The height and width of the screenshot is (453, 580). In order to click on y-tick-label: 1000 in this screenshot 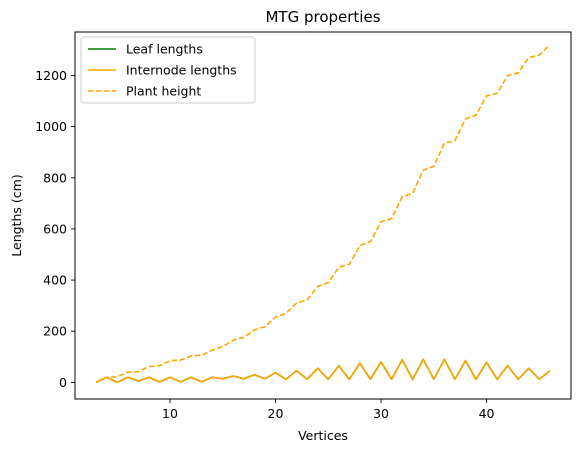, I will do `click(51, 126)`.